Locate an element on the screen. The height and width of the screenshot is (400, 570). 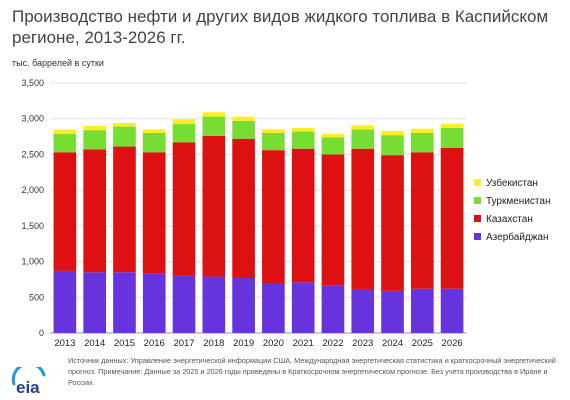
y-tick-label: 2,500 is located at coordinates (32, 154).